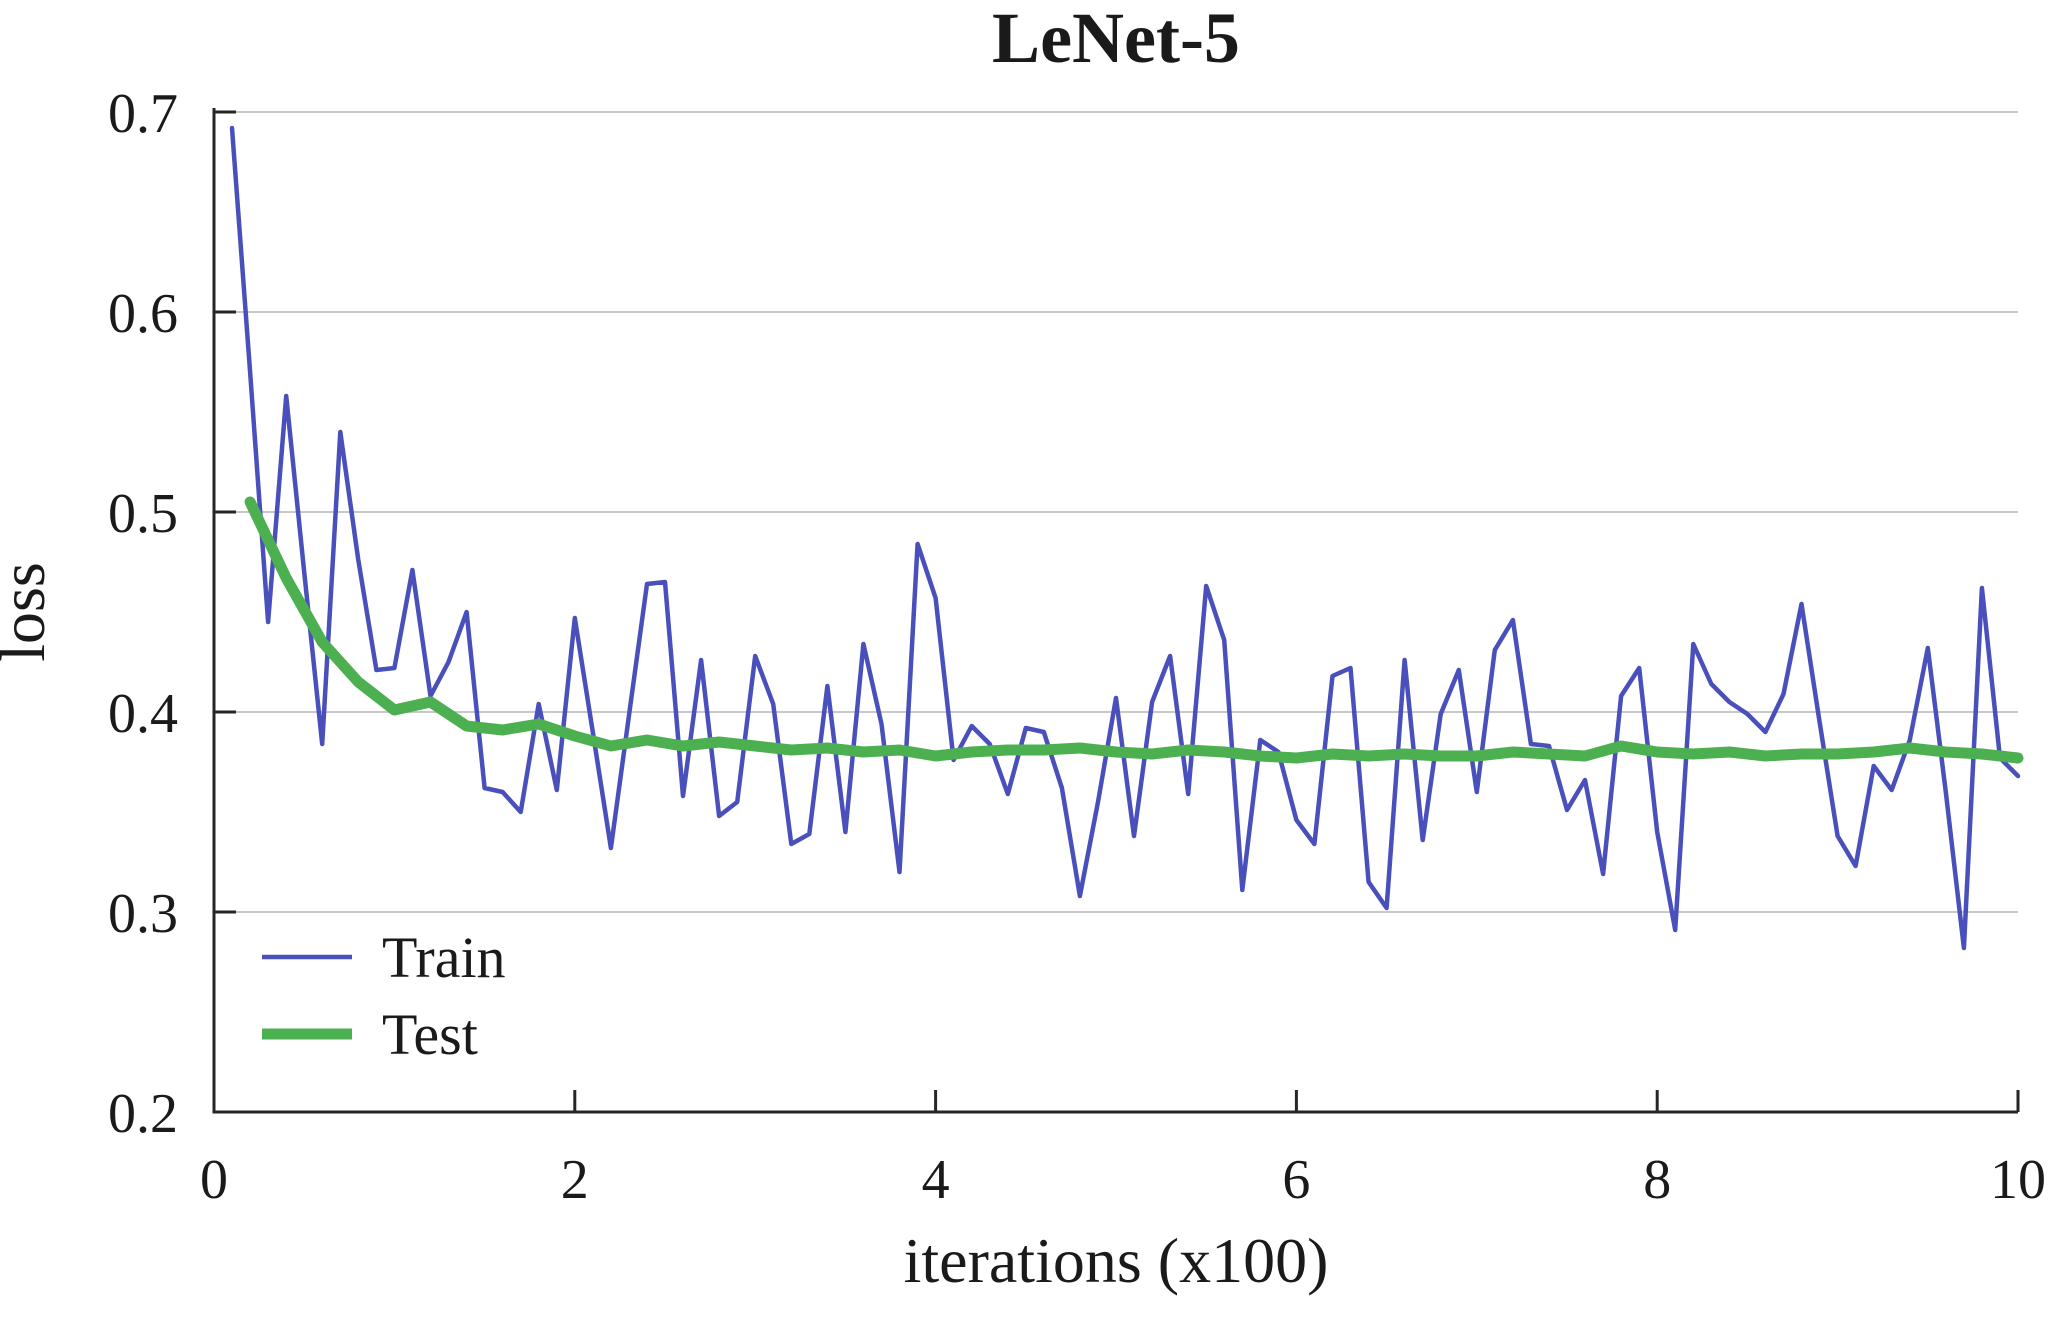 Image resolution: width=2067 pixels, height=1334 pixels. Describe the element at coordinates (214, 1180) in the screenshot. I see `x-tick-label: 0` at that location.